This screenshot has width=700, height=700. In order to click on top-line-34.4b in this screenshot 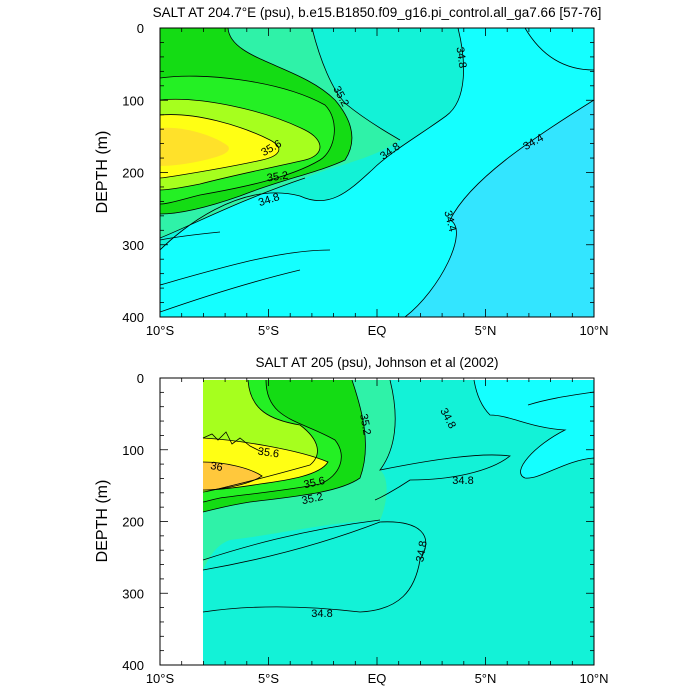, I will do `click(559, 49)`.